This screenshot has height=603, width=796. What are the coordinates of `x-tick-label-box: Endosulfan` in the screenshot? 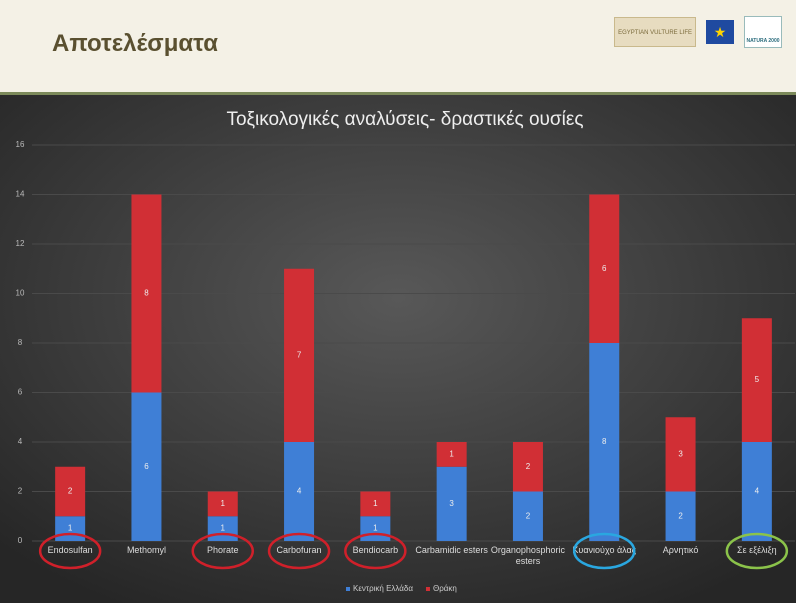 It's located at (70, 550).